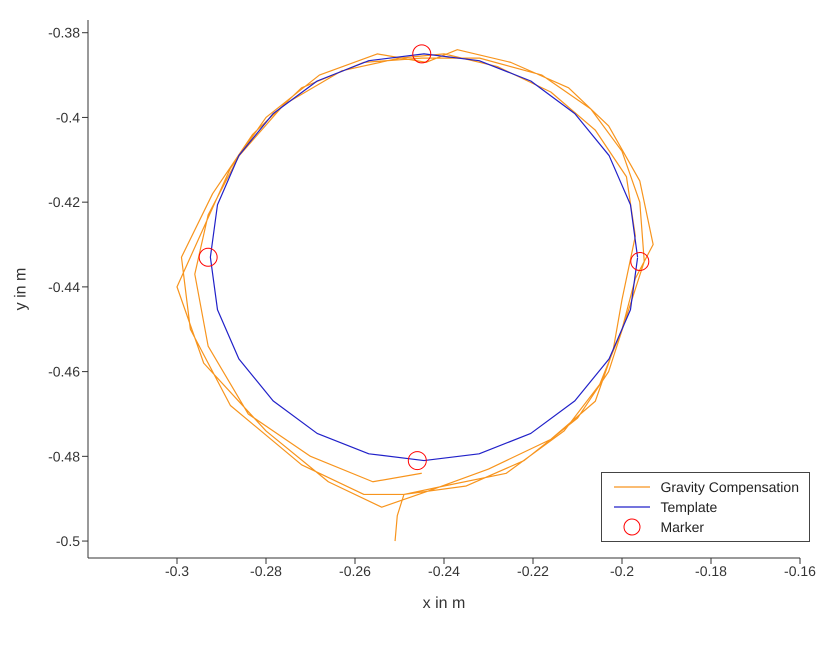  I want to click on x-tick-label: -0.16, so click(800, 570).